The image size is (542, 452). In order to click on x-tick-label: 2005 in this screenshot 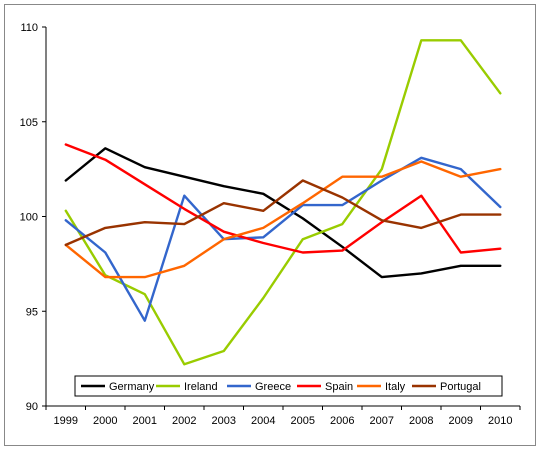, I will do `click(303, 421)`.